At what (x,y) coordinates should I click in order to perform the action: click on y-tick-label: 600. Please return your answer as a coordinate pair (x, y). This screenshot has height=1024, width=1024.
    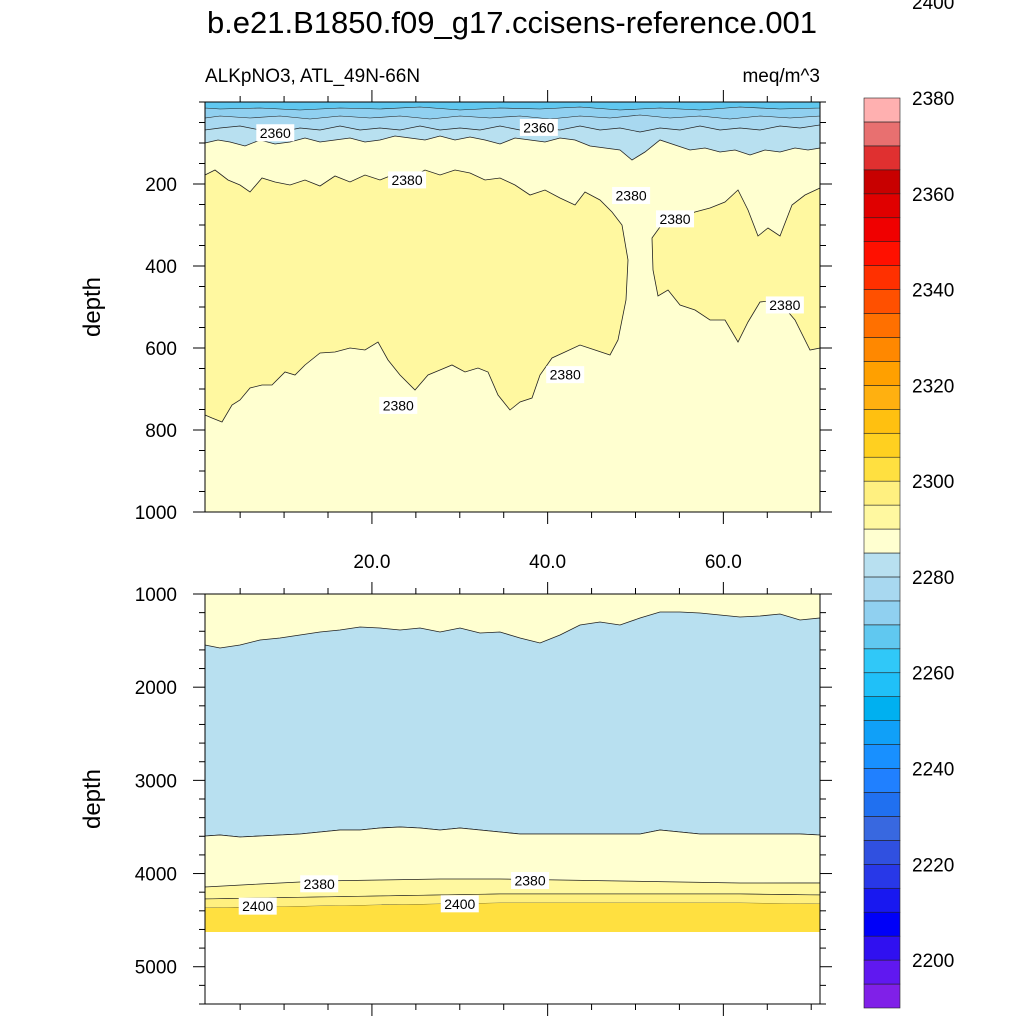
    Looking at the image, I should click on (161, 349).